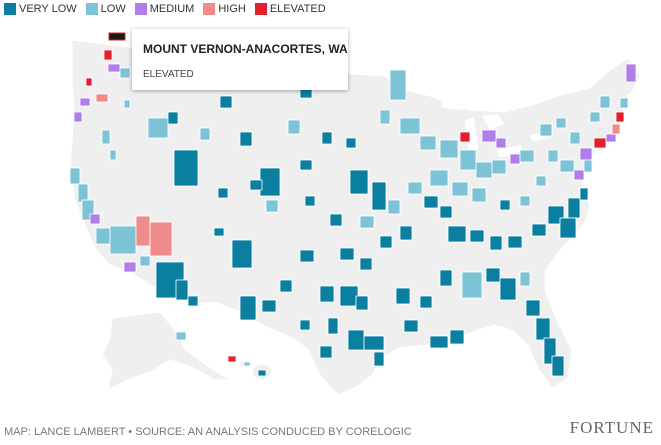 The image size is (661, 445). I want to click on legend-item-very-low: VERY LOW, so click(40, 9).